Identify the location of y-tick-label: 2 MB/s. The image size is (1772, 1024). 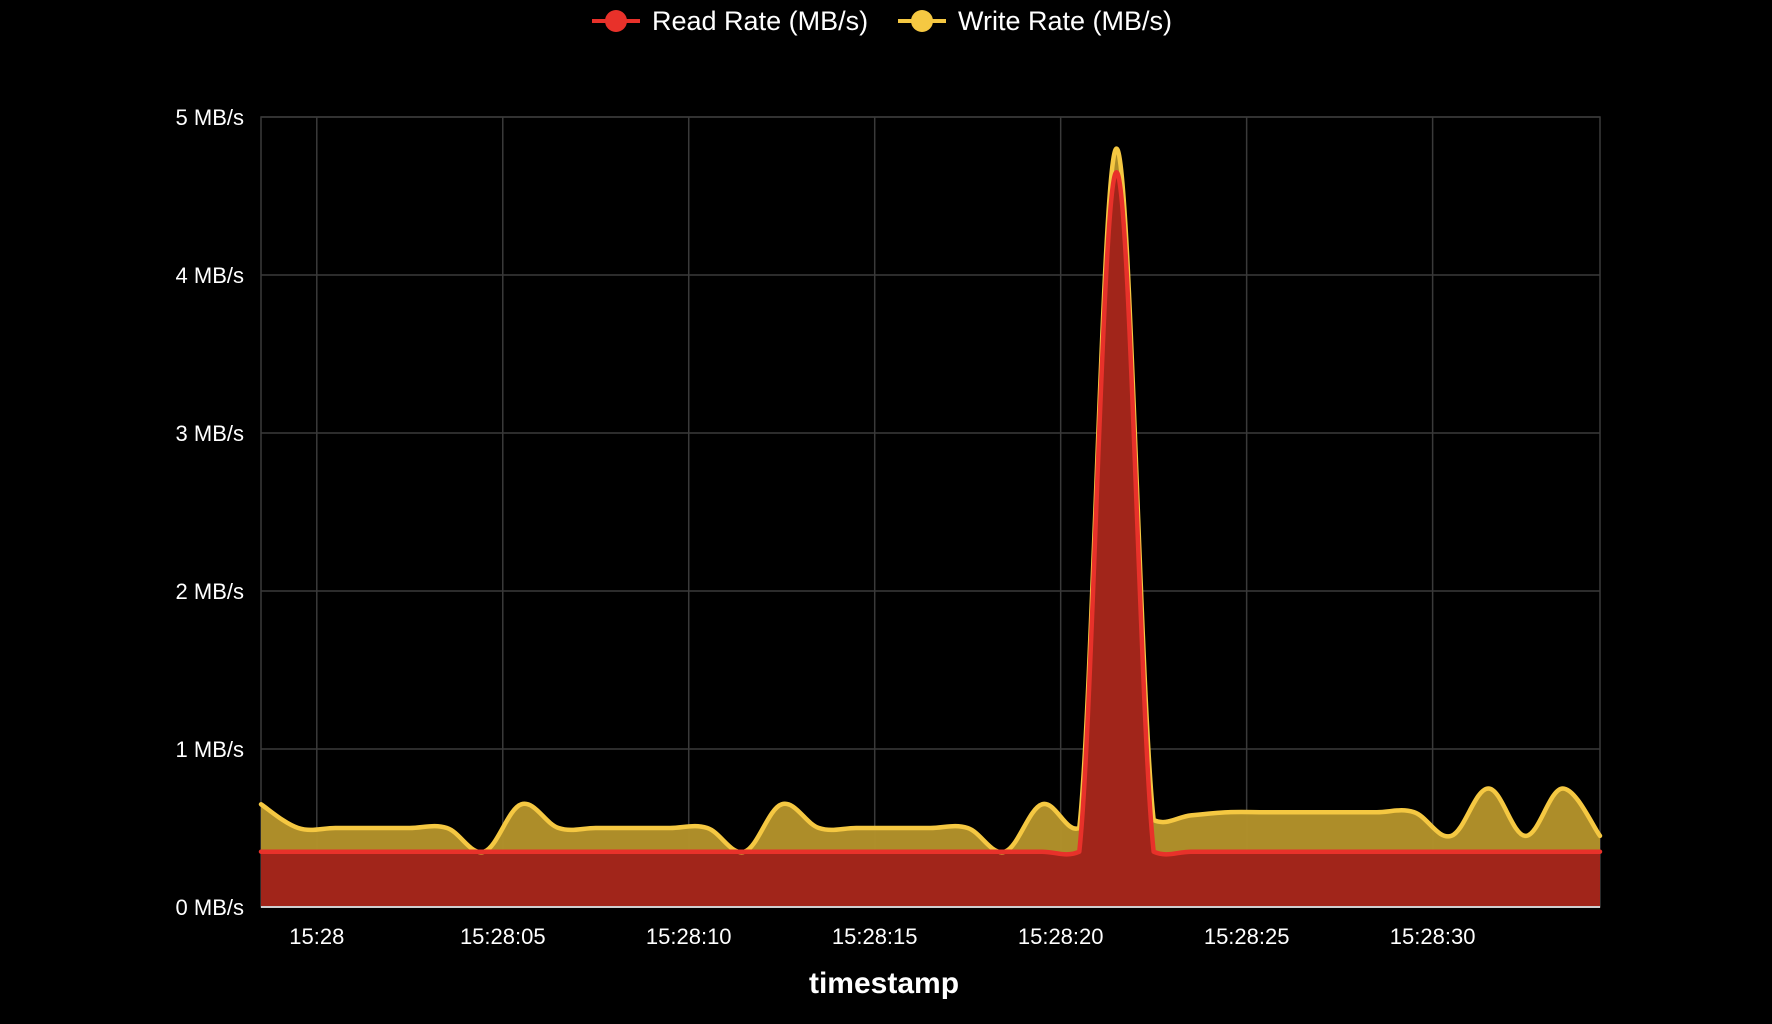
(210, 591).